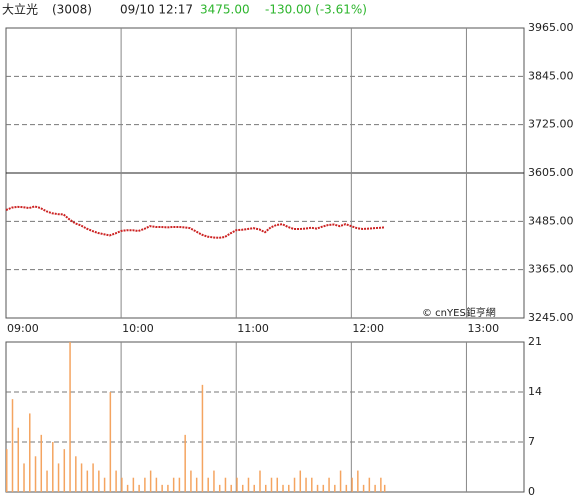  I want to click on y-tick-label: 14, so click(535, 391).